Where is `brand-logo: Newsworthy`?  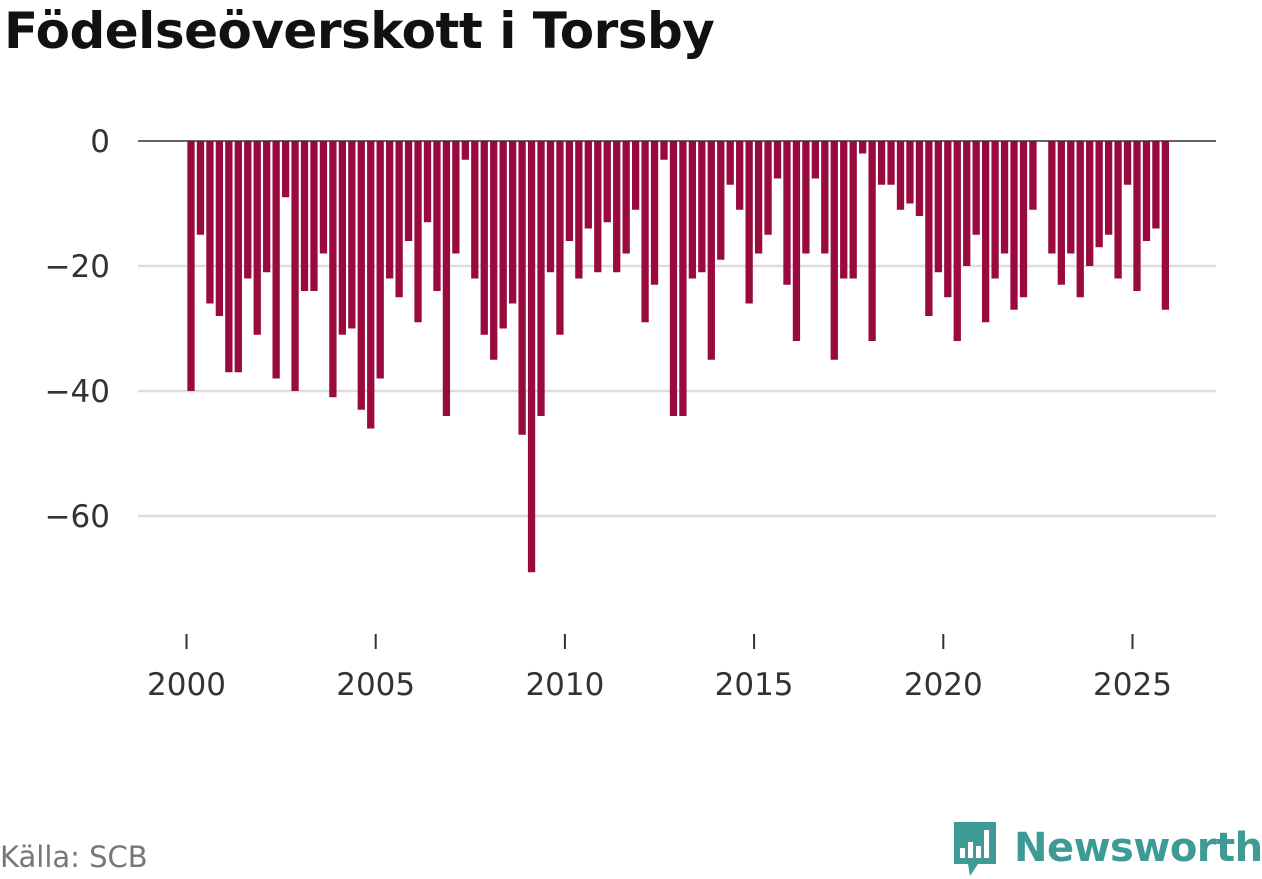
brand-logo: Newsworthy is located at coordinates (1106, 848).